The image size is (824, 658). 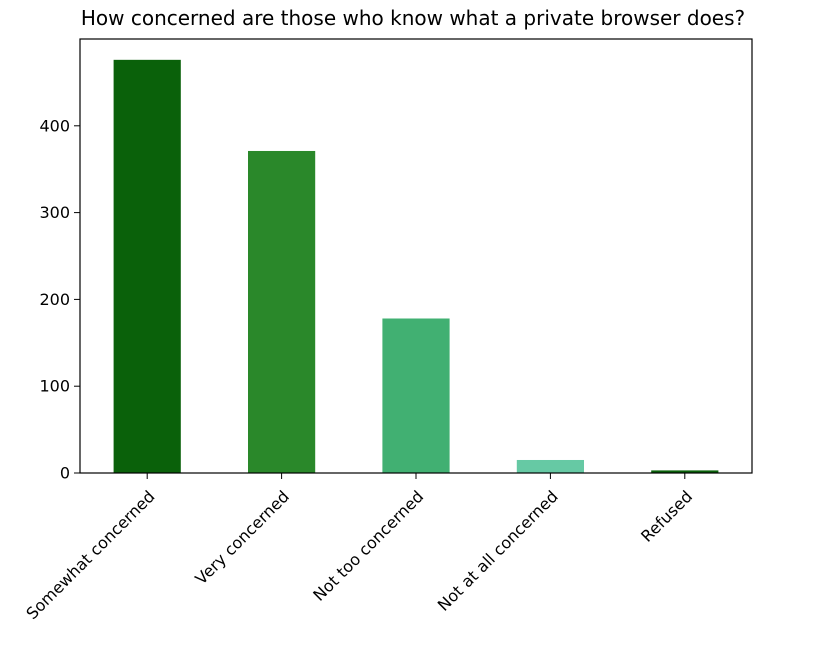 I want to click on y-tick-label: 300, so click(x=54, y=212).